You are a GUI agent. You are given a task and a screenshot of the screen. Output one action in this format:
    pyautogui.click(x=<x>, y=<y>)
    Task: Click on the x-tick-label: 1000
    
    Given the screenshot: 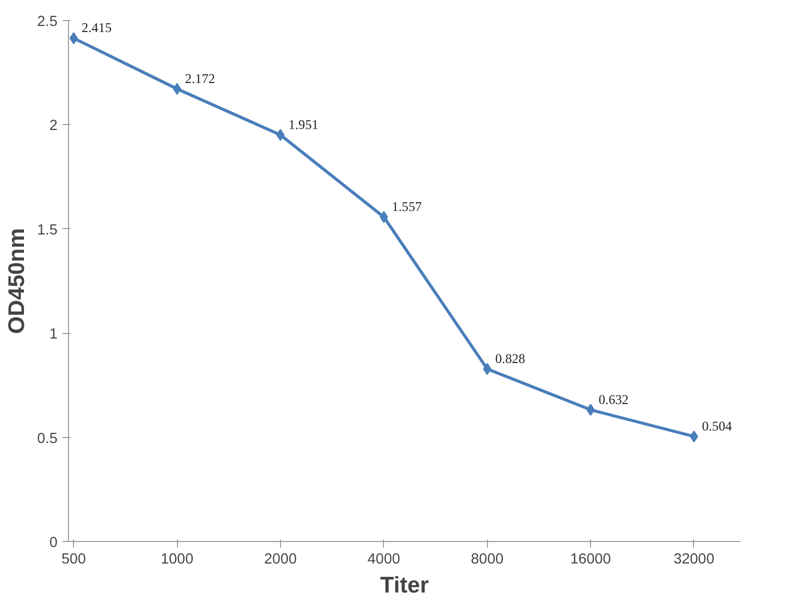 What is the action you would take?
    pyautogui.click(x=177, y=560)
    